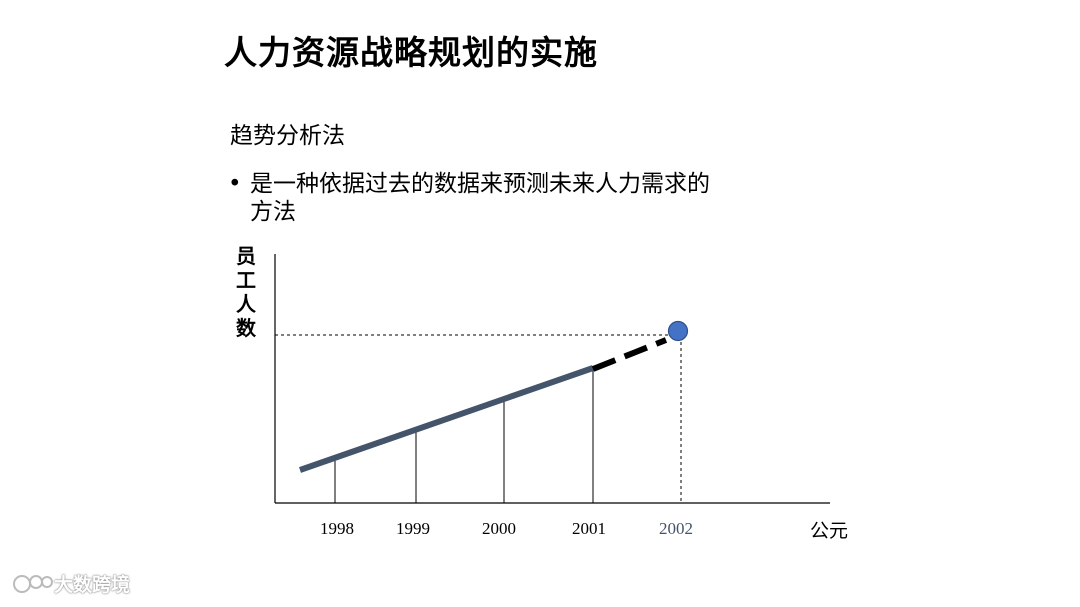 The width and height of the screenshot is (1080, 607). What do you see at coordinates (246, 292) in the screenshot?
I see `y-axis-label: 员工人数` at bounding box center [246, 292].